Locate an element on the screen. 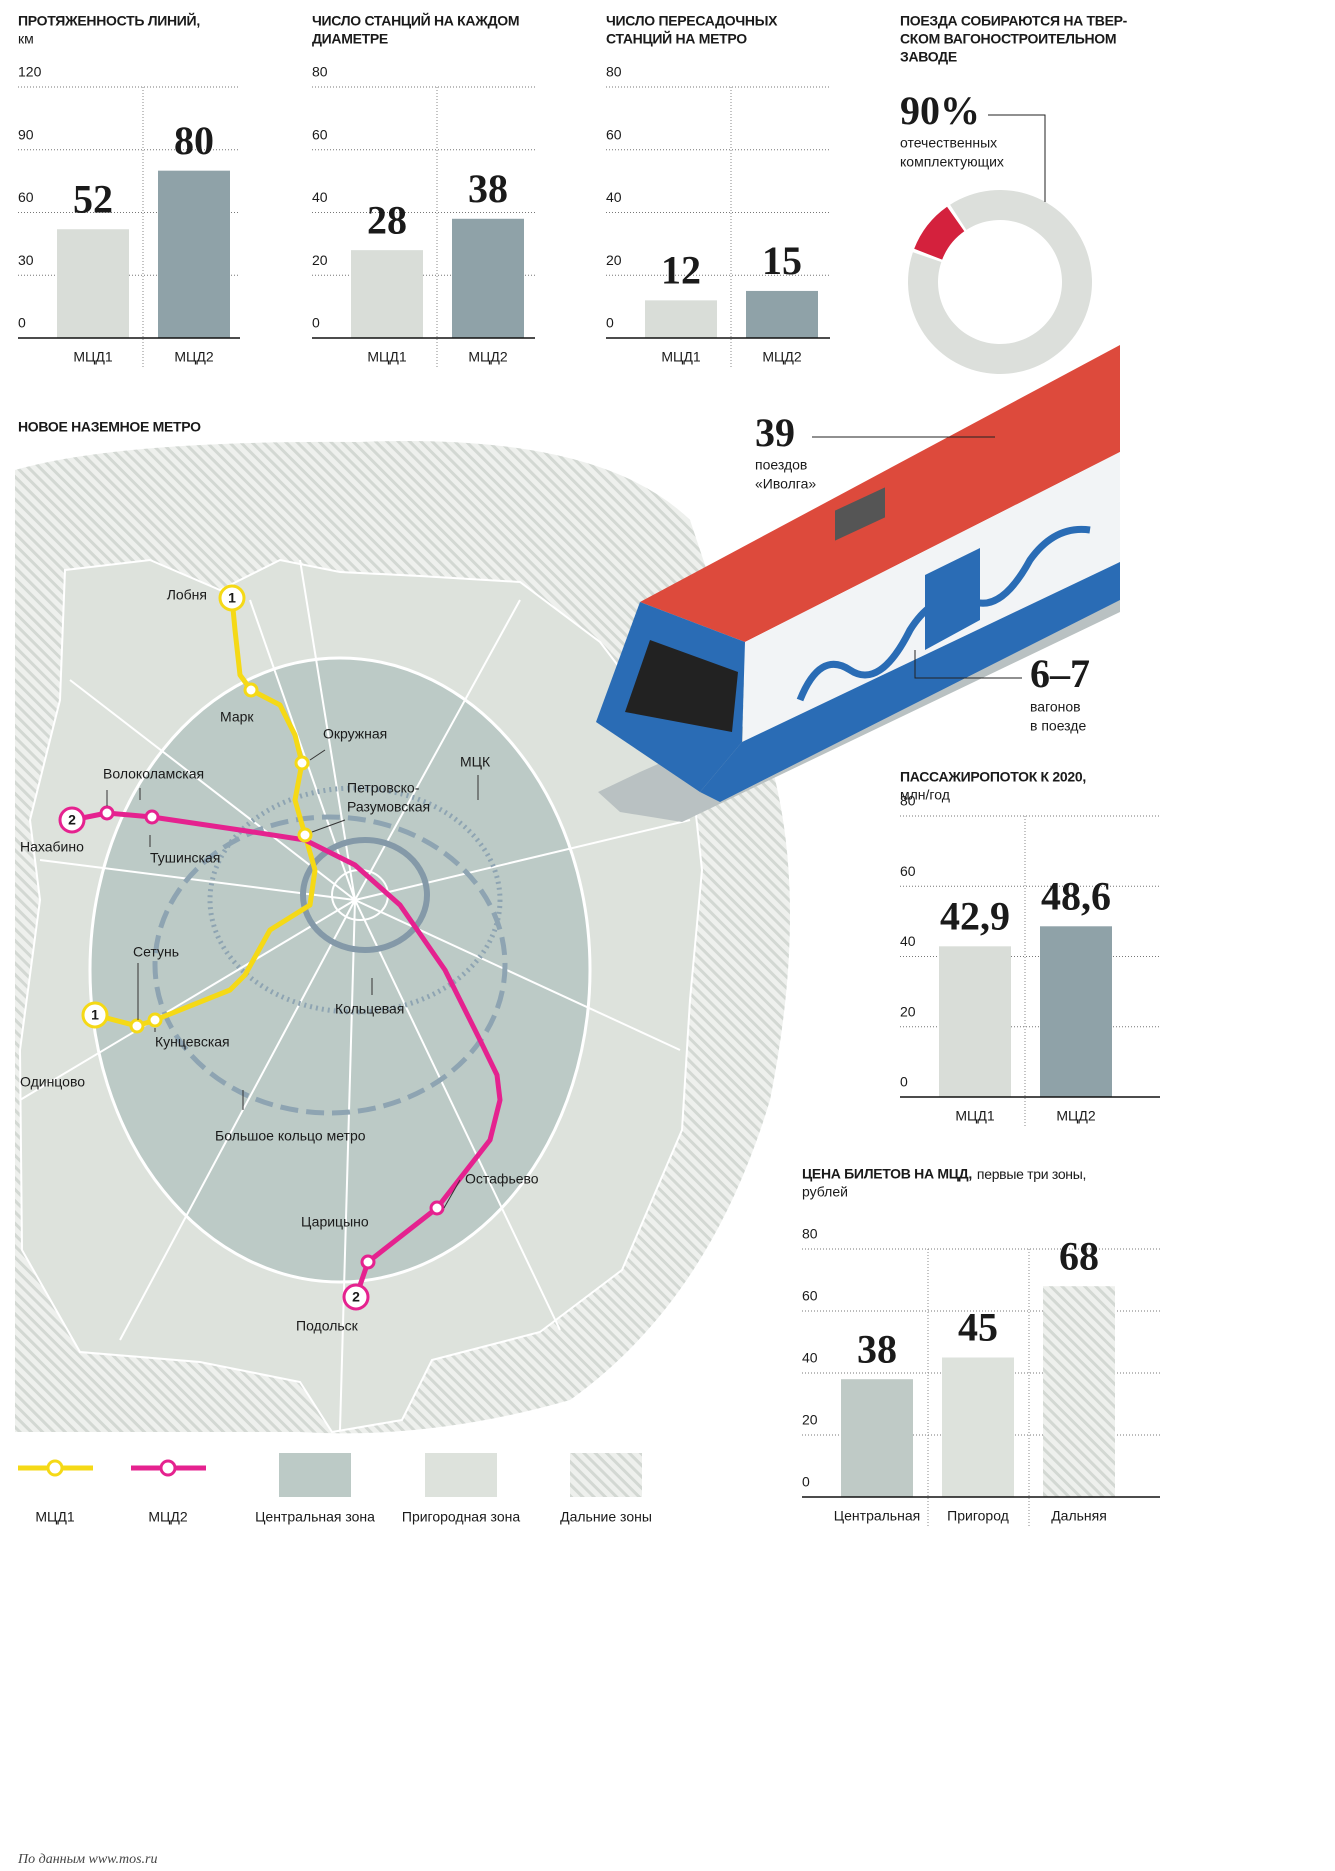 Image resolution: width=1335 pixels, height=1871 pixels. x-tick-label: Пригород is located at coordinates (978, 1516).